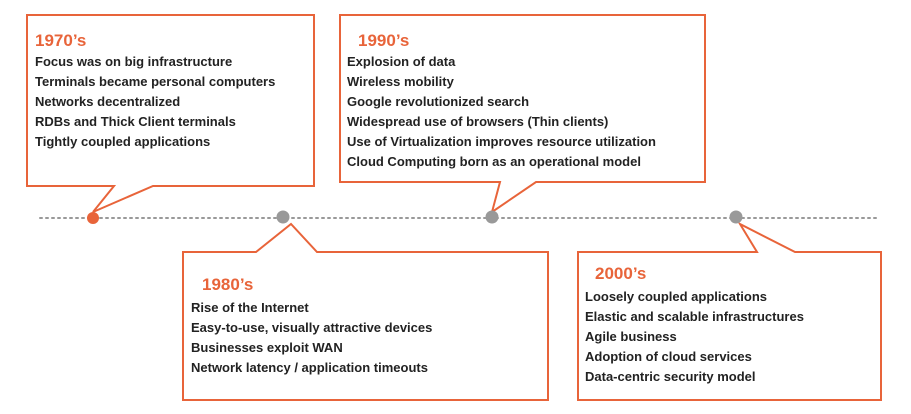 The width and height of the screenshot is (911, 414). What do you see at coordinates (670, 376) in the screenshot?
I see `era-item: Data-centric security model` at bounding box center [670, 376].